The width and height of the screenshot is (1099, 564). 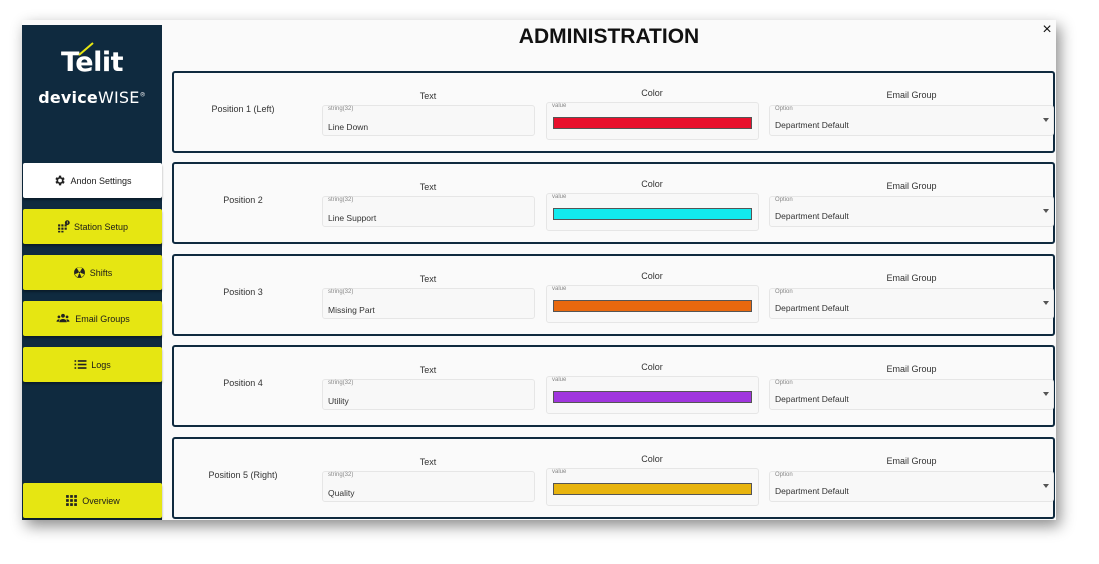 I want to click on text-field: string(32) Quality, so click(x=428, y=486).